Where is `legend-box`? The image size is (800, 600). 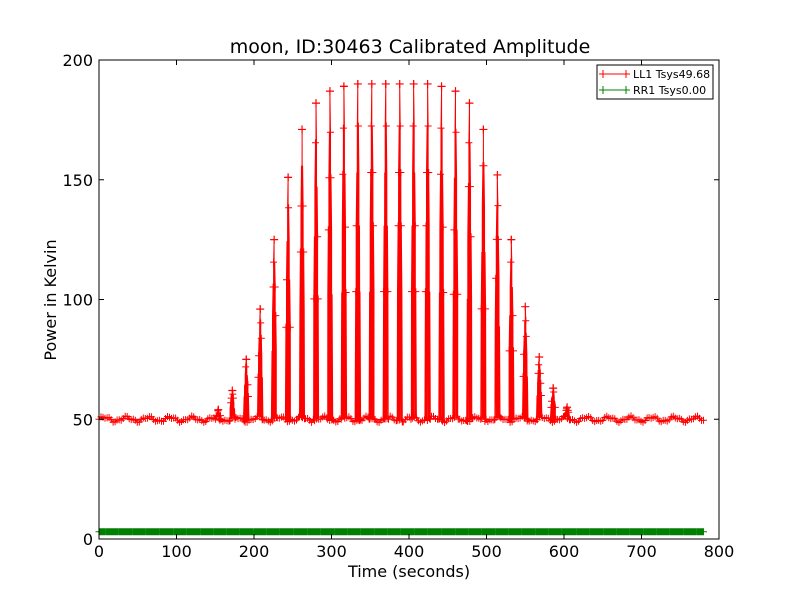 legend-box is located at coordinates (655, 82).